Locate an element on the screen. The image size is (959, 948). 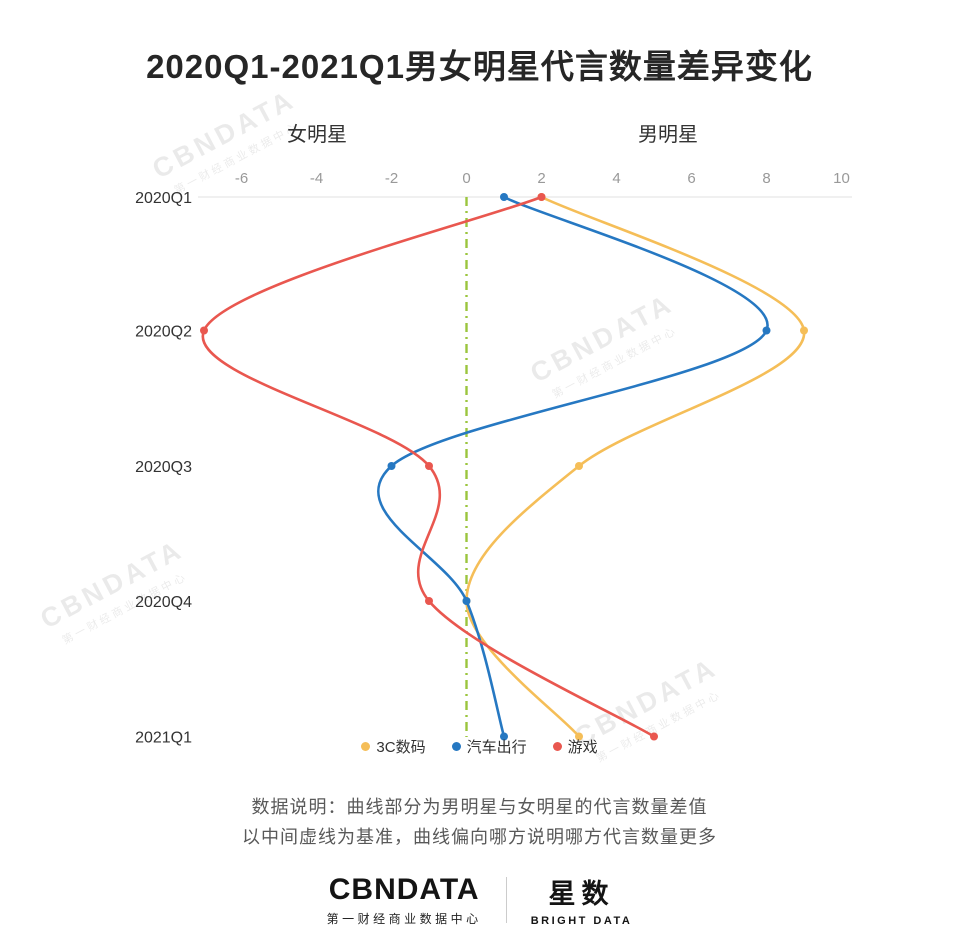
x-tick-label: 0 is located at coordinates (466, 178).